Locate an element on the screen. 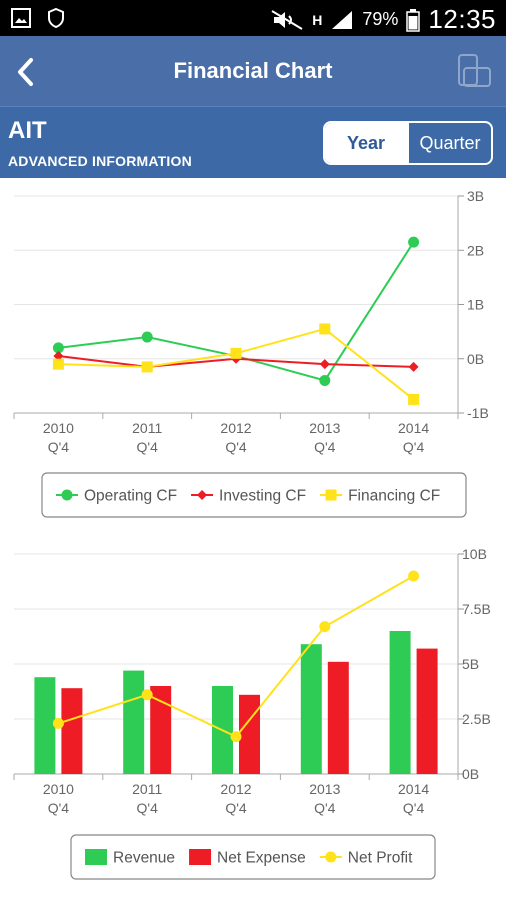 This screenshot has height=900, width=506. legend-label-financing-cf: Financing CF is located at coordinates (394, 496).